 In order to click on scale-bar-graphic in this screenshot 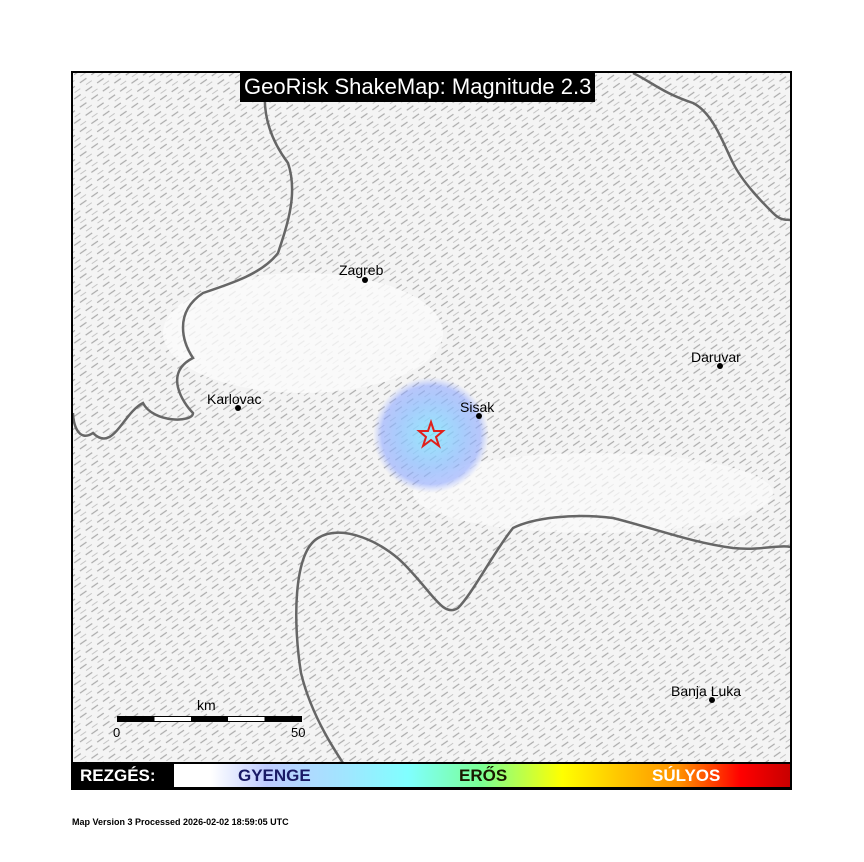, I will do `click(209, 719)`.